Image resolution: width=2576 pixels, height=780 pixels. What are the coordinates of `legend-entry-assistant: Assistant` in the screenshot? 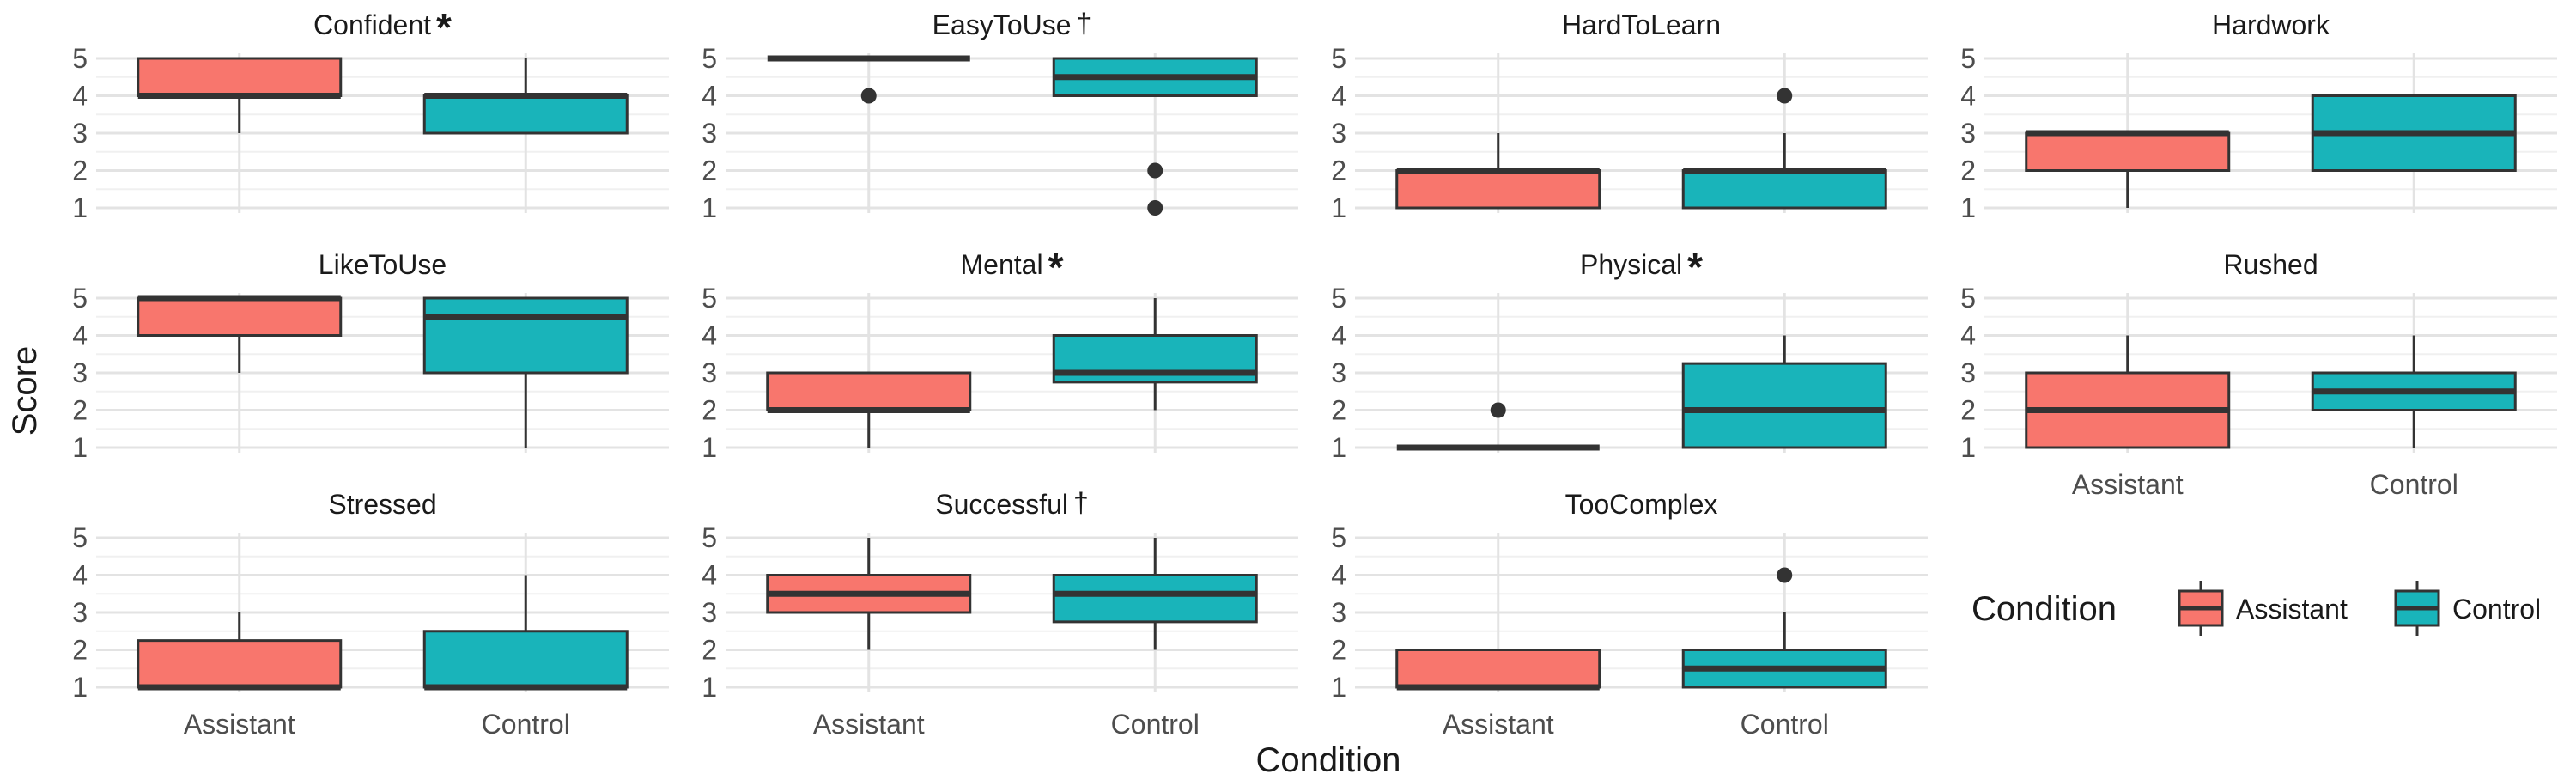 It's located at (2263, 608).